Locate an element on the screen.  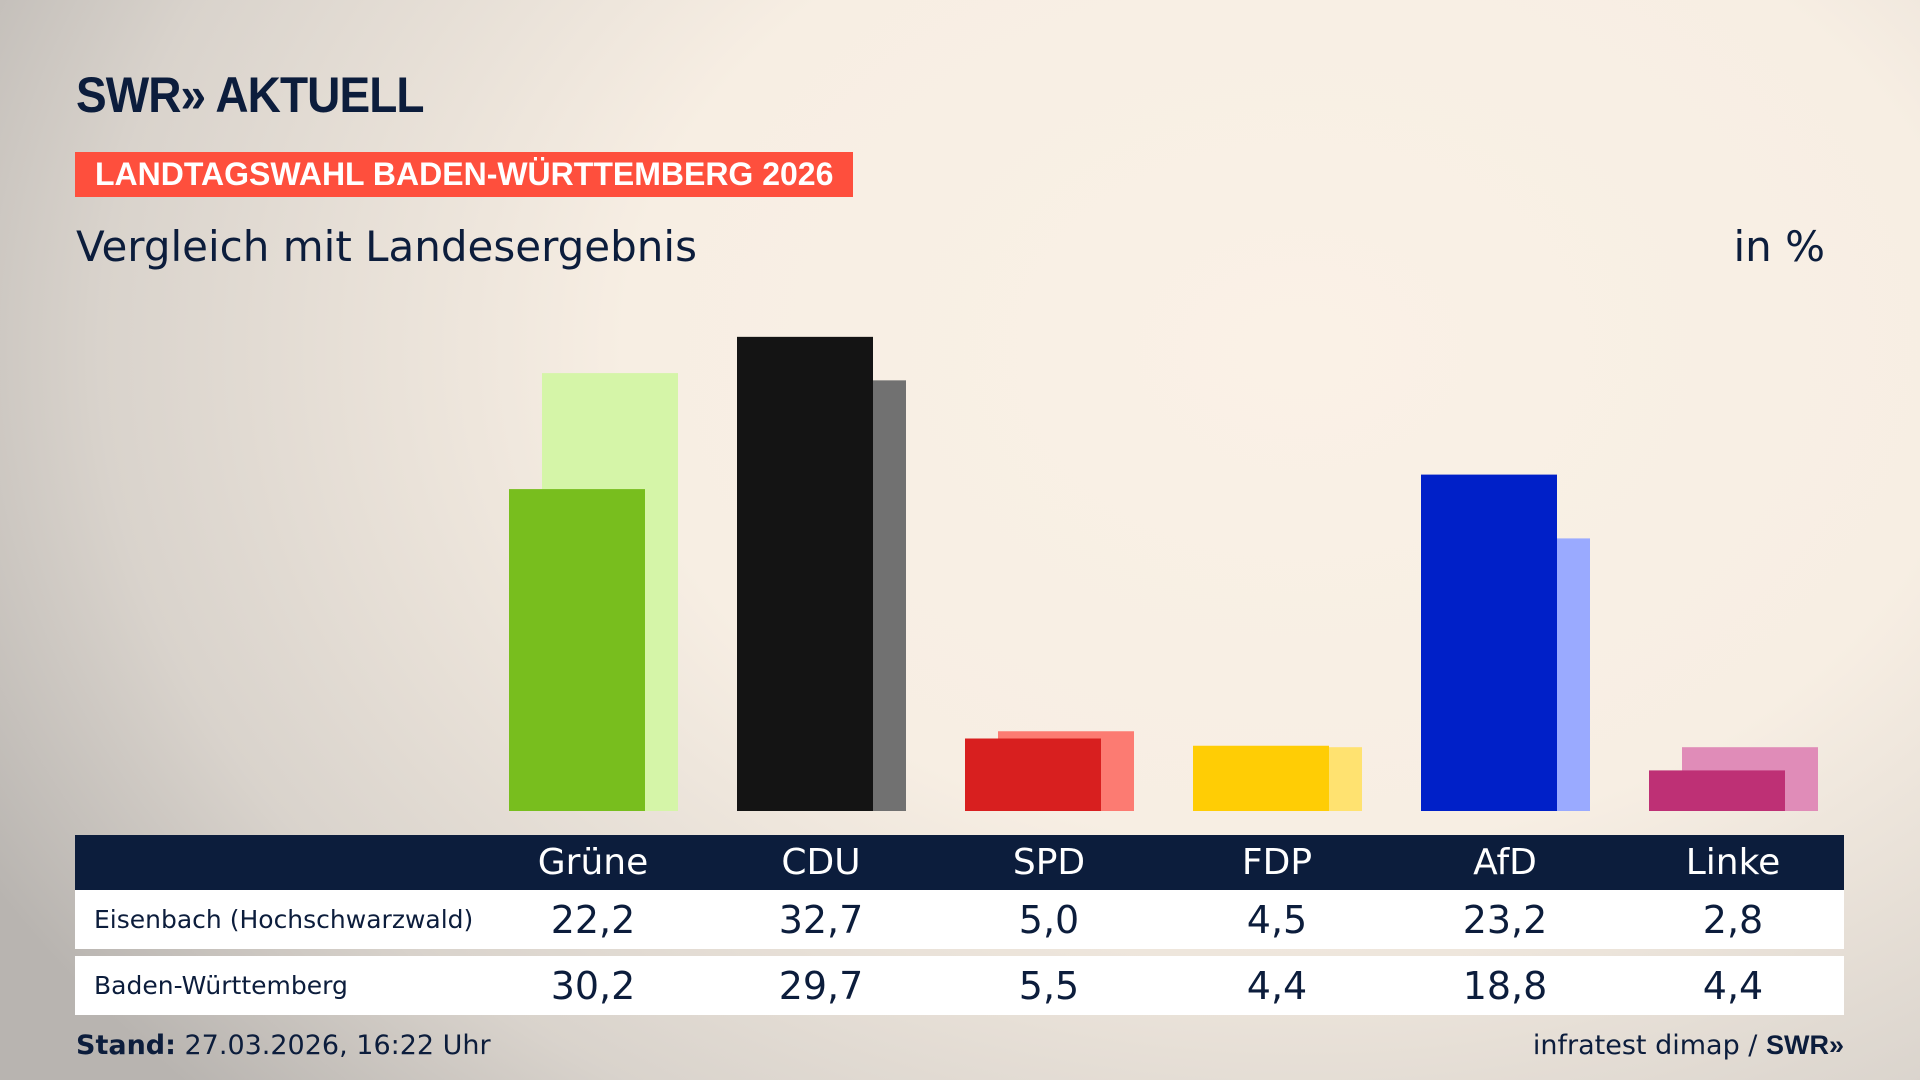
column-header: SPD is located at coordinates (1049, 862).